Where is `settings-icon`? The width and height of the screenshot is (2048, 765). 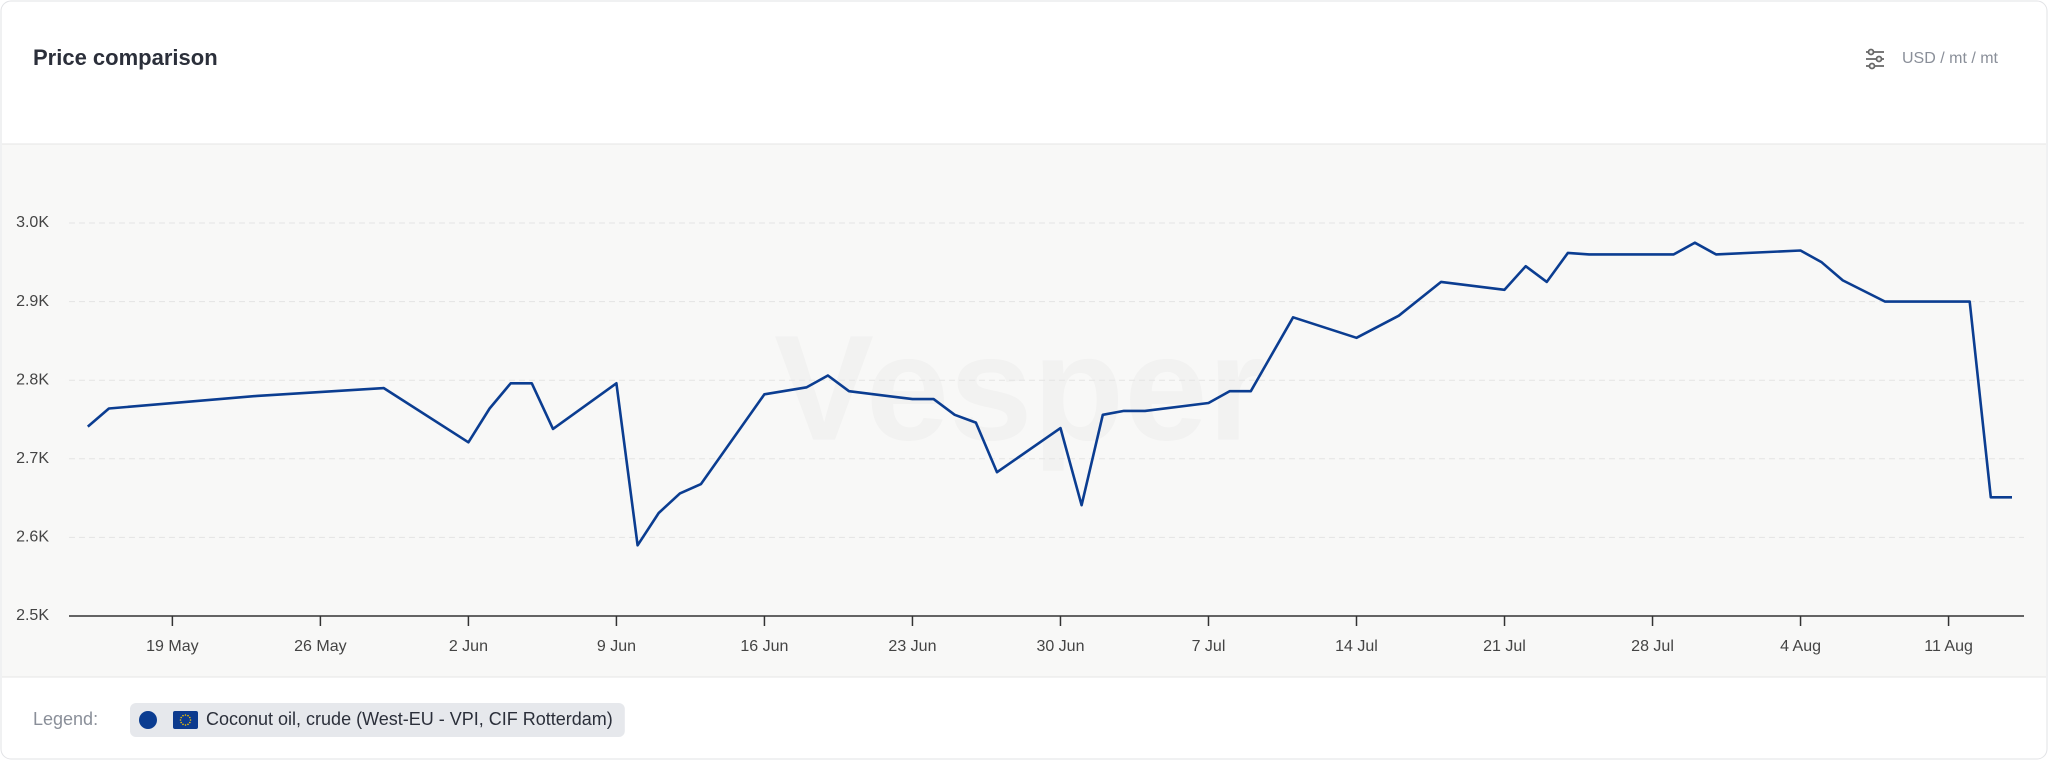 settings-icon is located at coordinates (1875, 59).